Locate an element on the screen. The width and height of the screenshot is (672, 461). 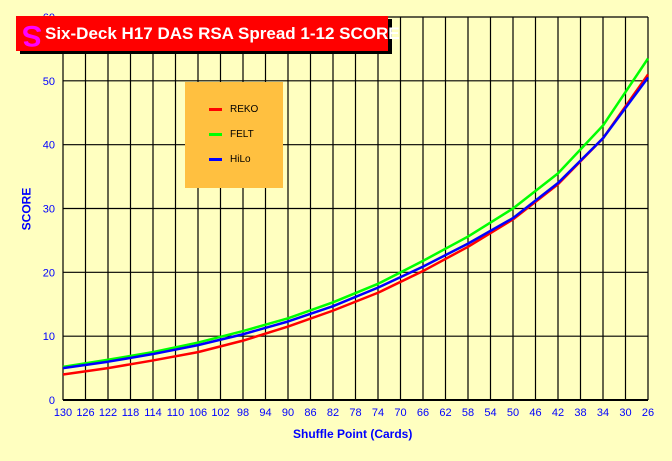
x-tick-label: 70 is located at coordinates (400, 413).